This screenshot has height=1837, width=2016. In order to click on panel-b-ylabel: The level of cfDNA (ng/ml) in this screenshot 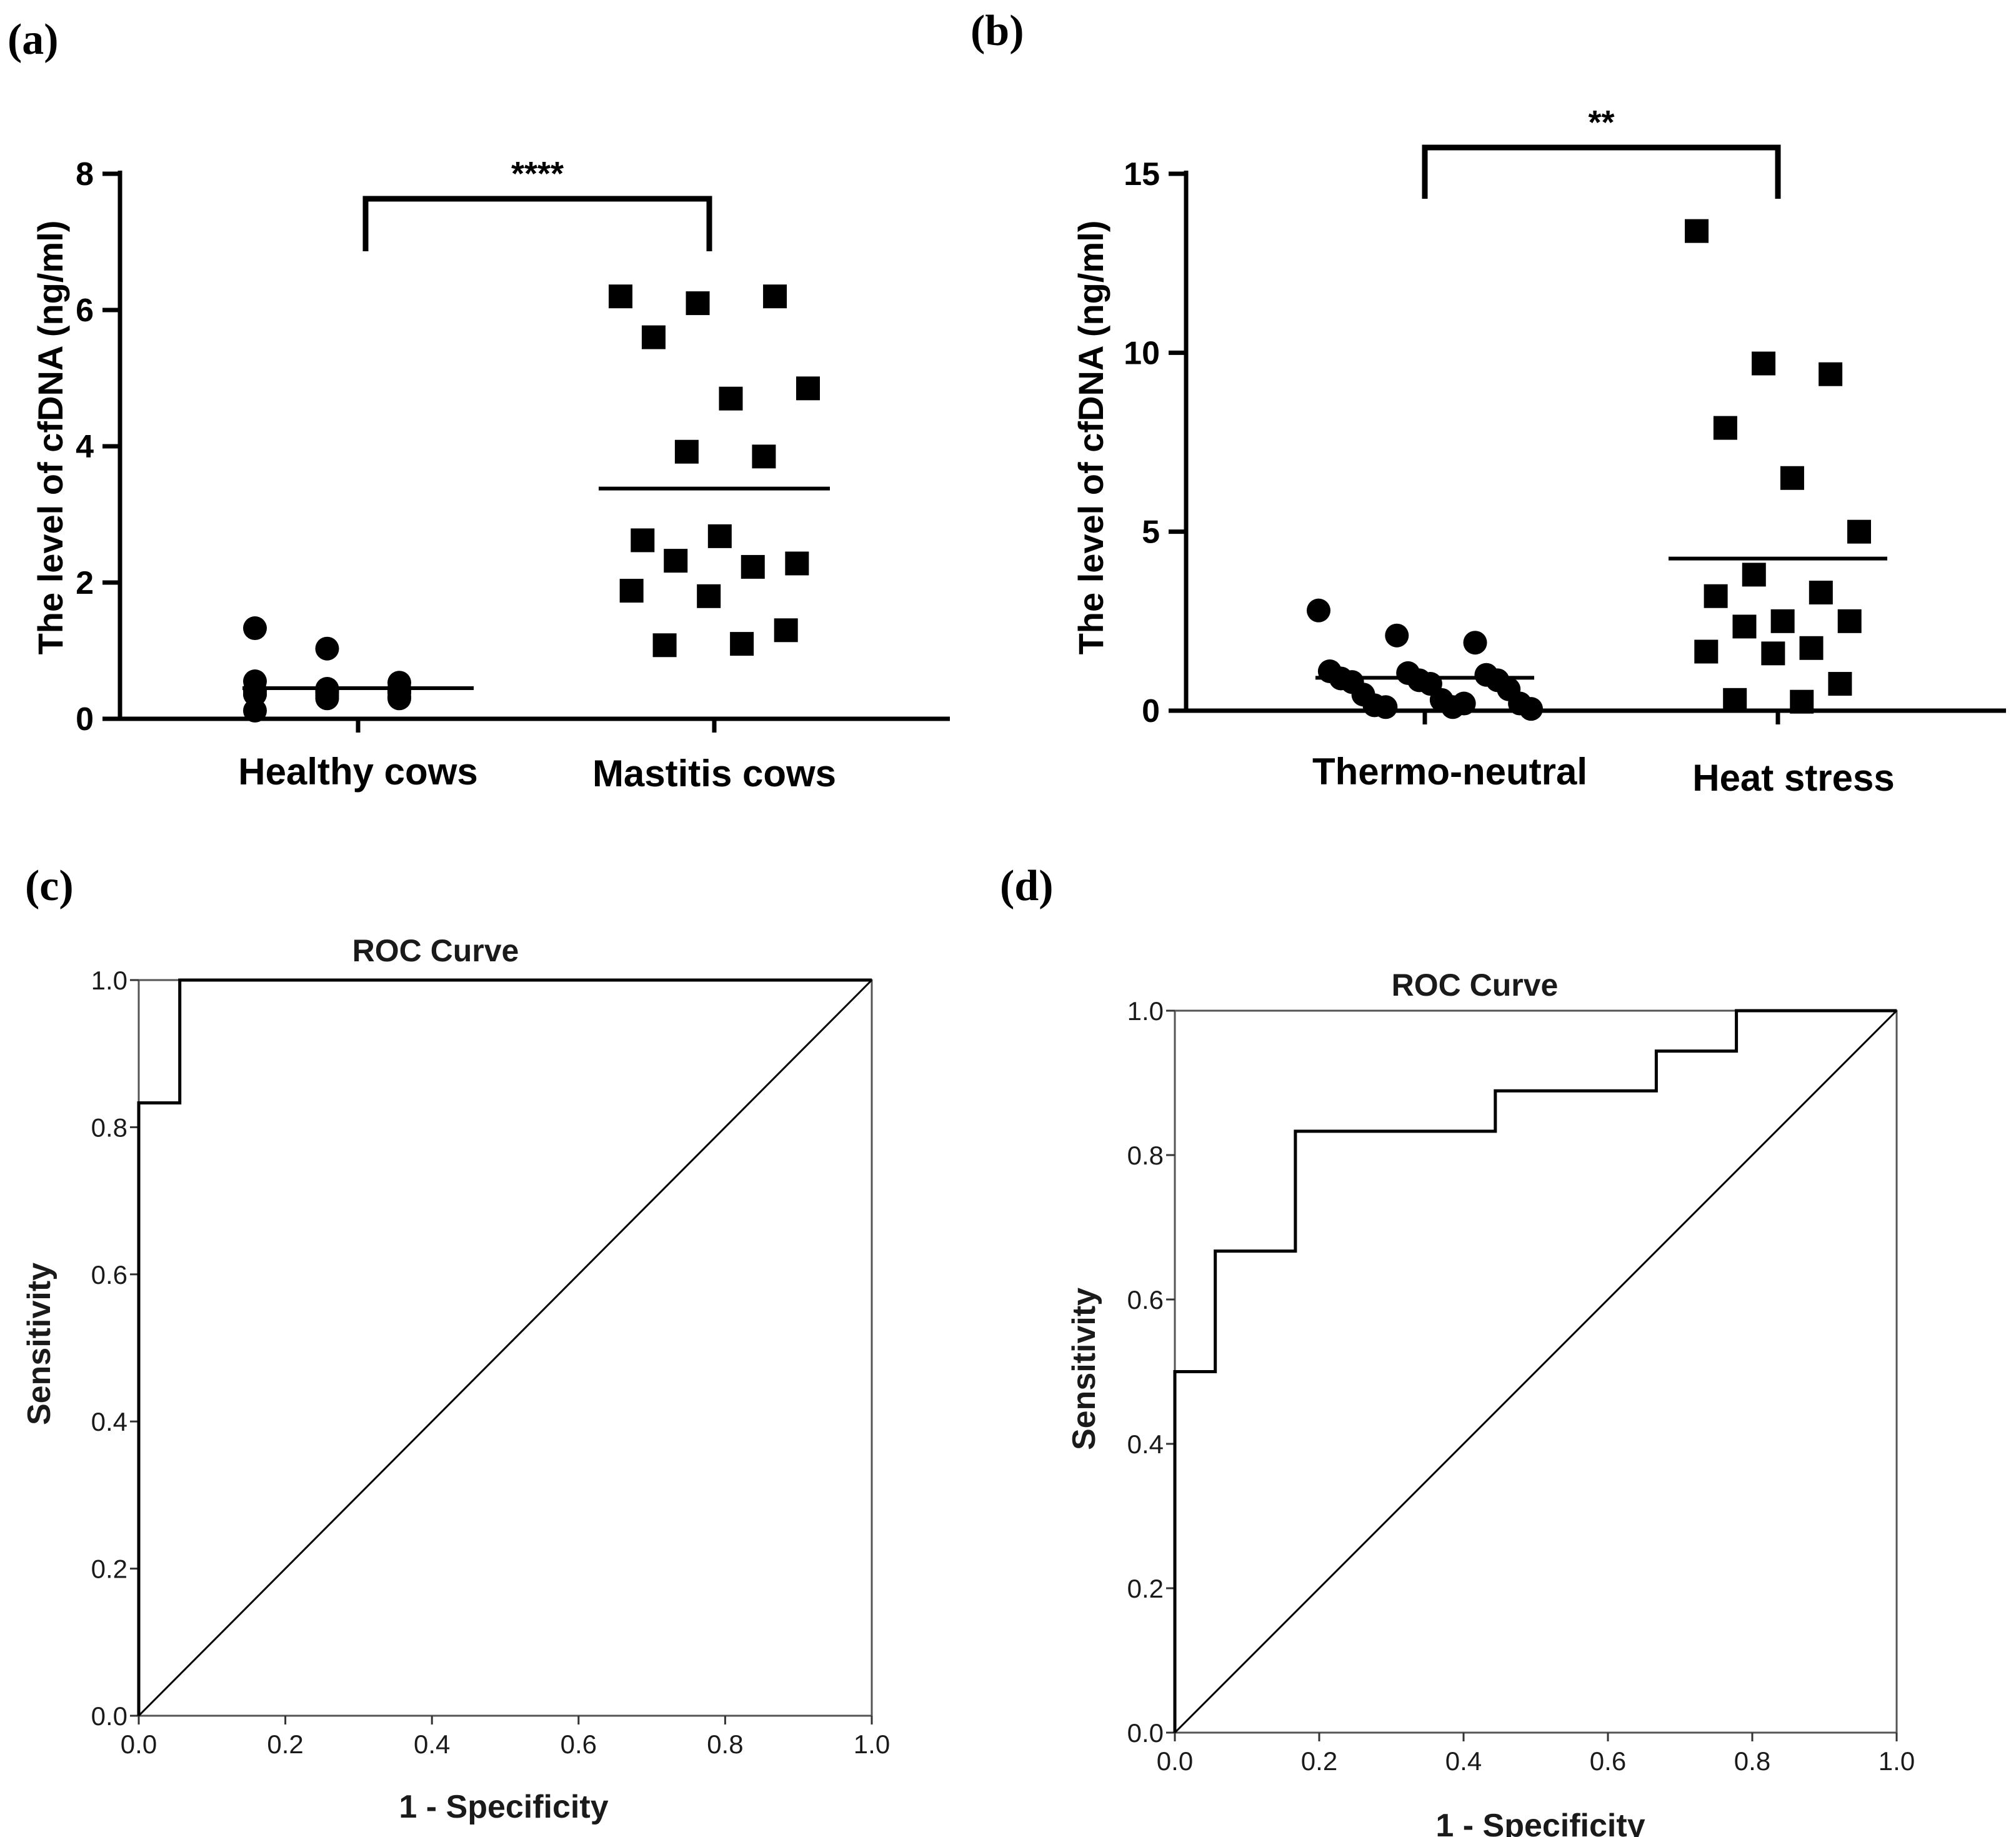, I will do `click(1090, 438)`.